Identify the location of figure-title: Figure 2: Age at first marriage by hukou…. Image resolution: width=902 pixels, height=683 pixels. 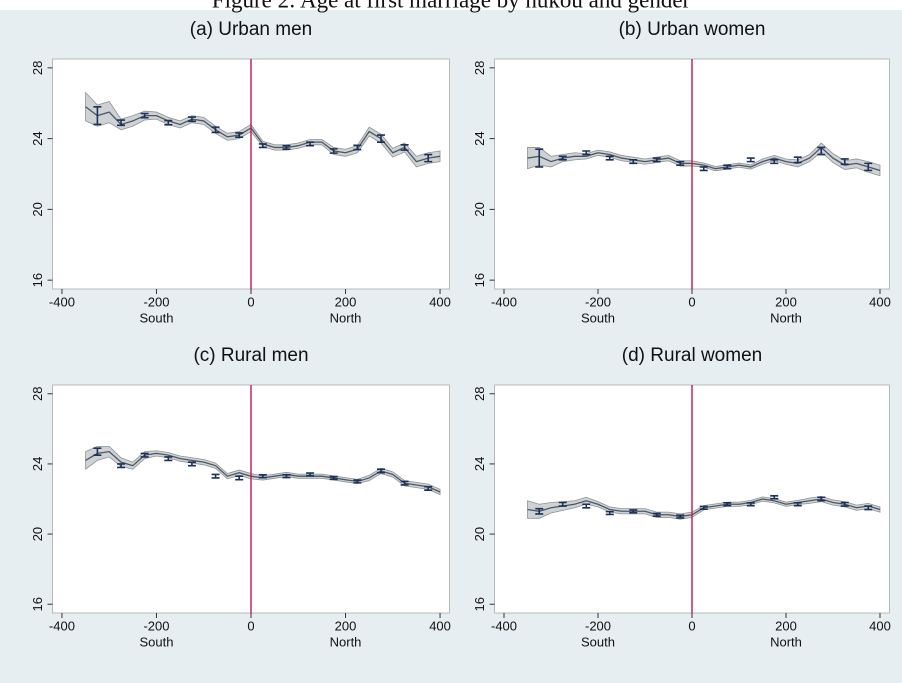
(451, 6).